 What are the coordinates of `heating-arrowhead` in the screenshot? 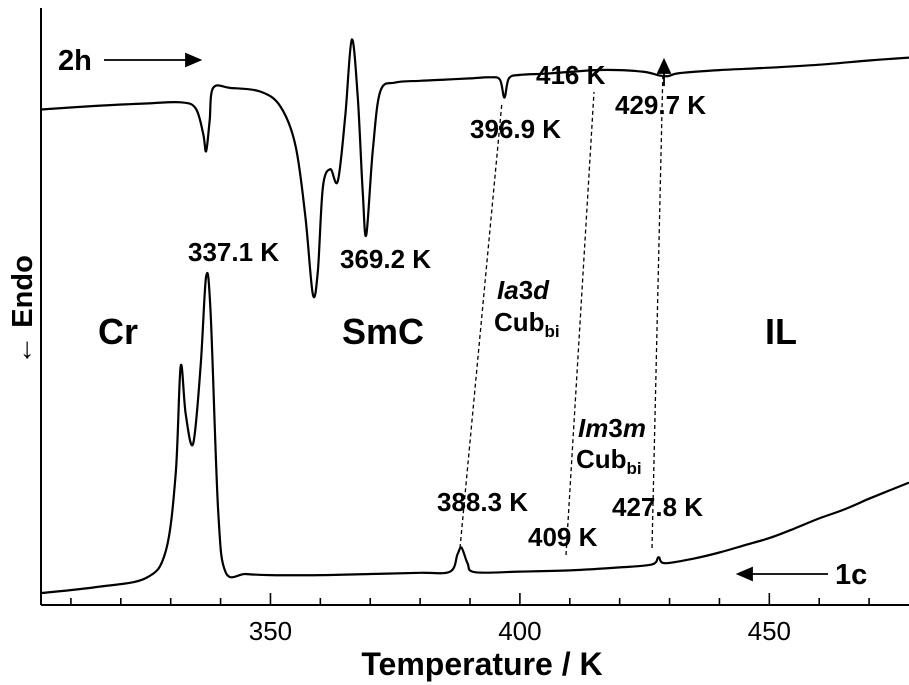 It's located at (194, 60).